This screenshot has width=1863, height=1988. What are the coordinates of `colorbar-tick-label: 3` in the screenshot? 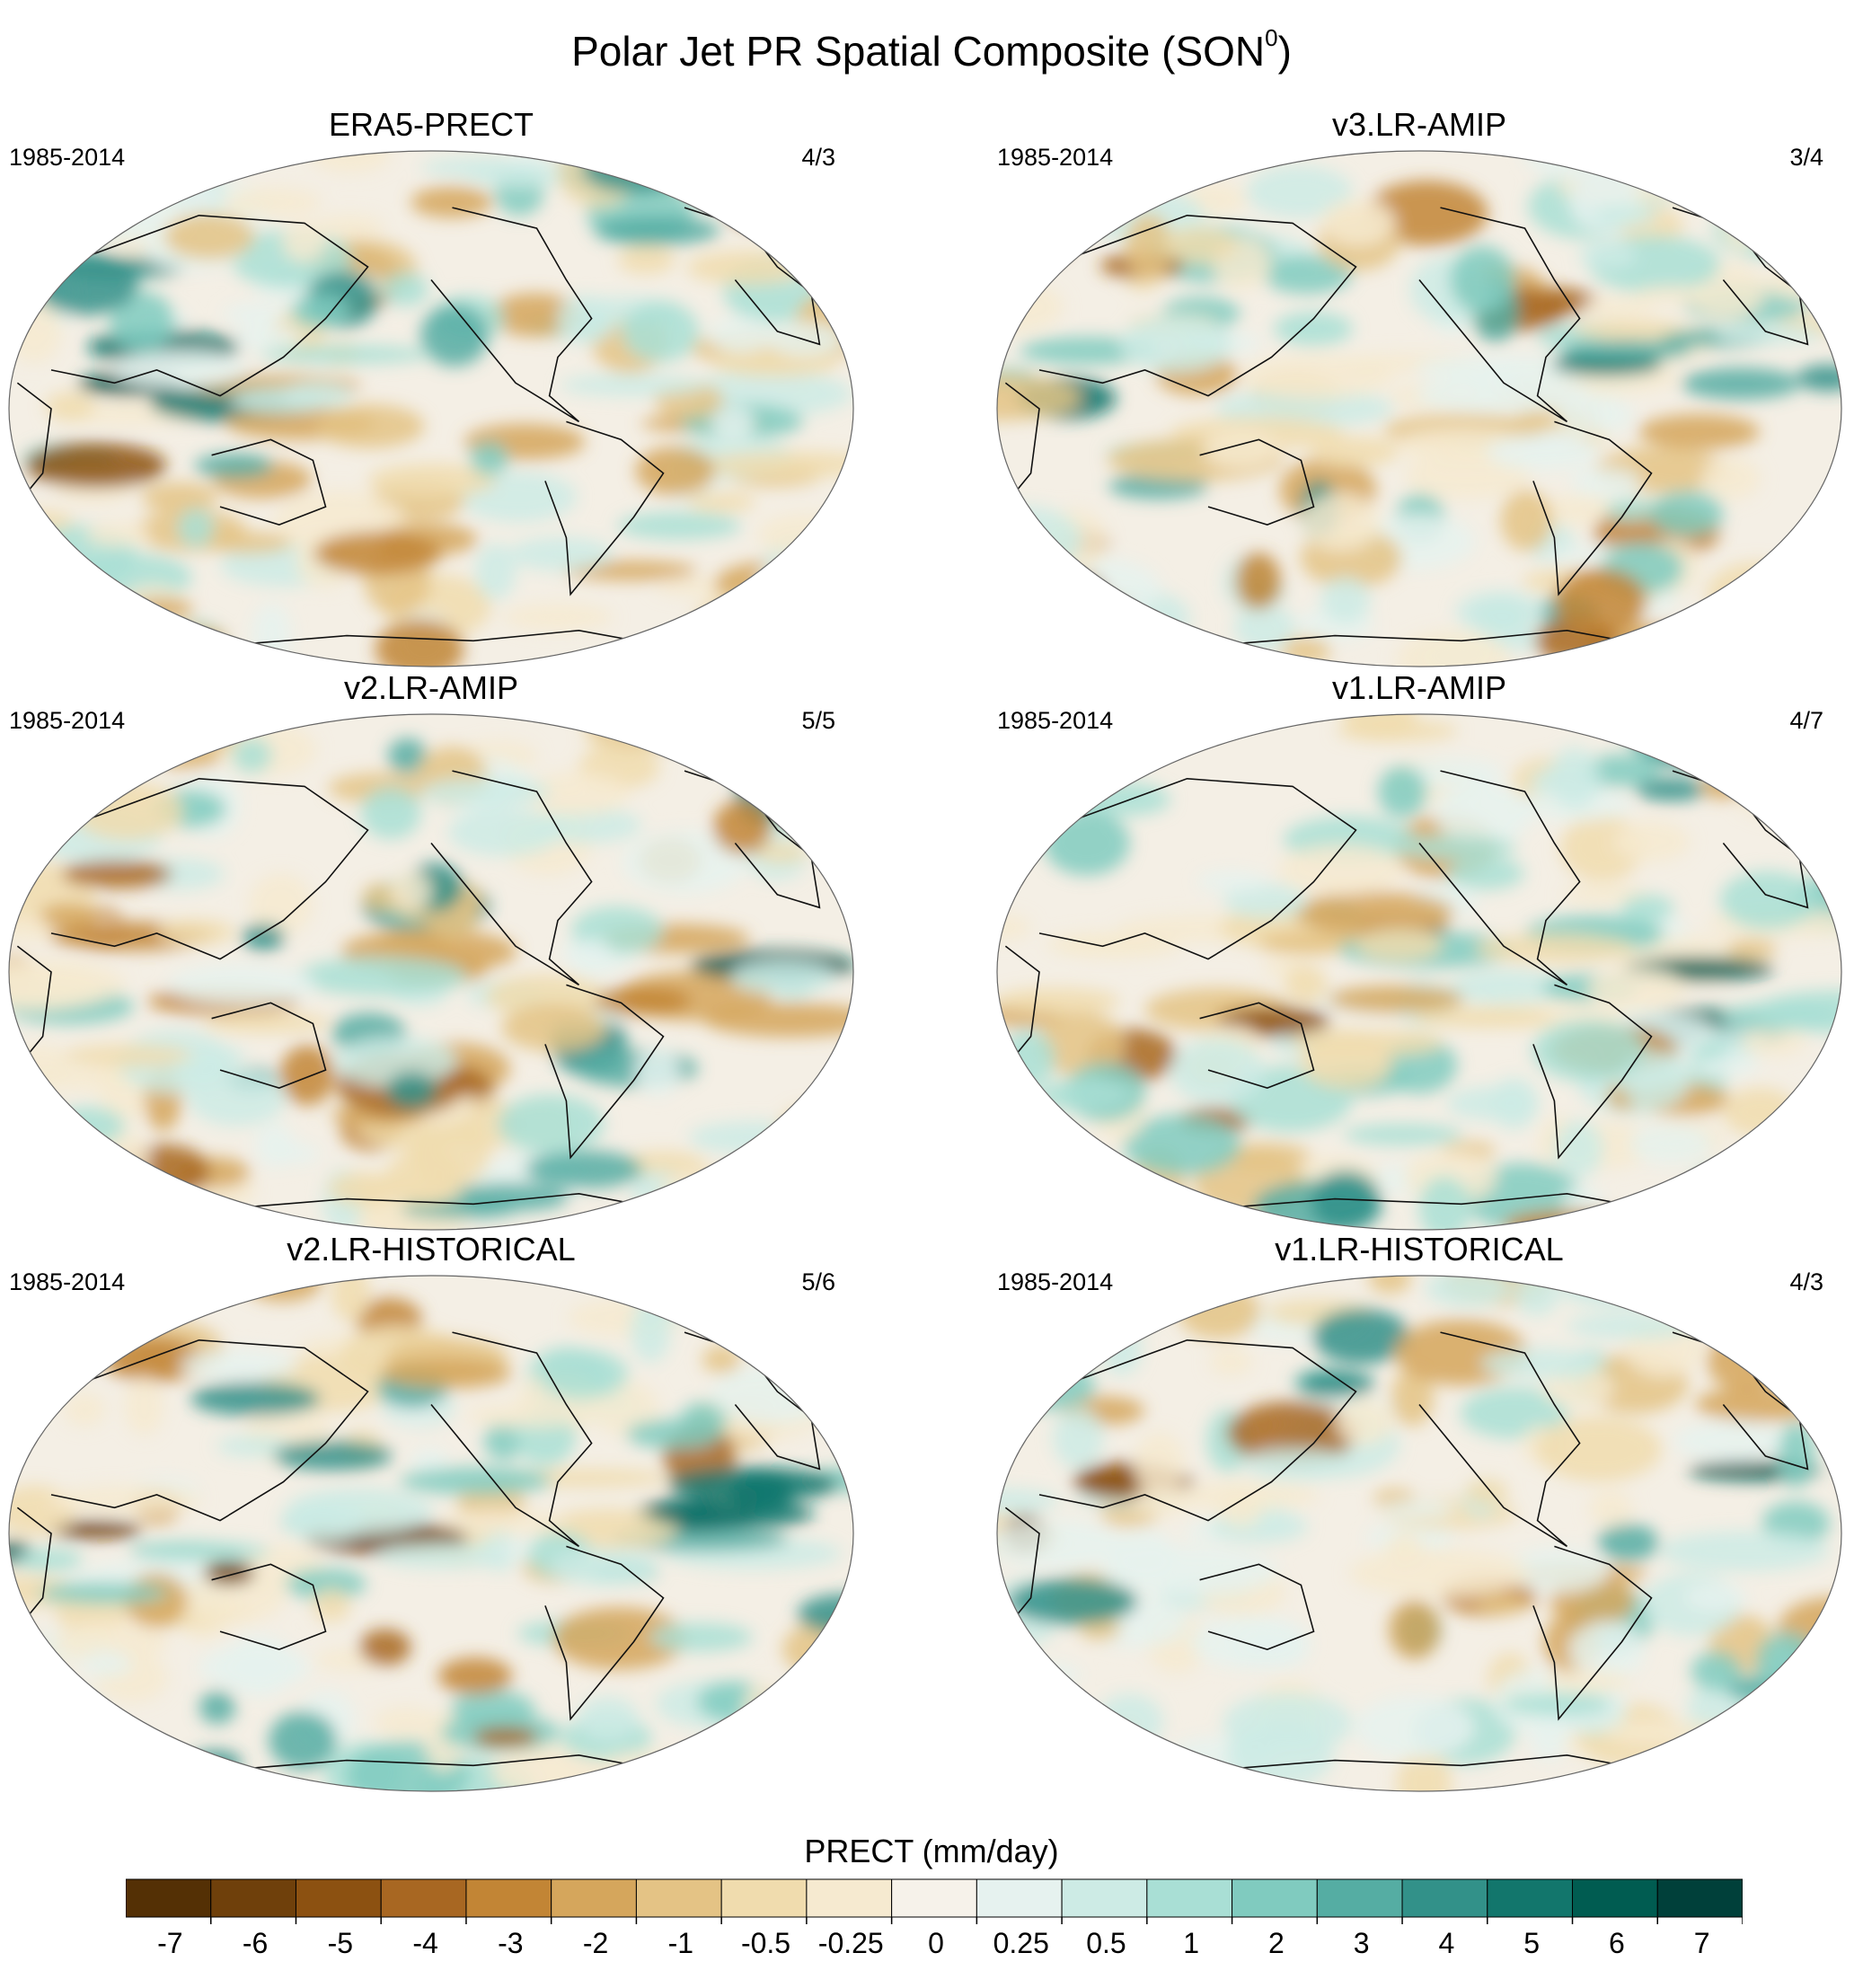 It's located at (1362, 1943).